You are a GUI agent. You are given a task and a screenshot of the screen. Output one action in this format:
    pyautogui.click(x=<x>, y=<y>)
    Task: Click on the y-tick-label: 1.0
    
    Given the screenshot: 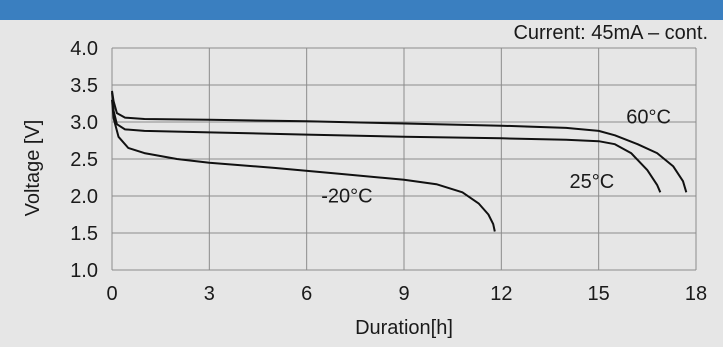 What is the action you would take?
    pyautogui.click(x=84, y=271)
    